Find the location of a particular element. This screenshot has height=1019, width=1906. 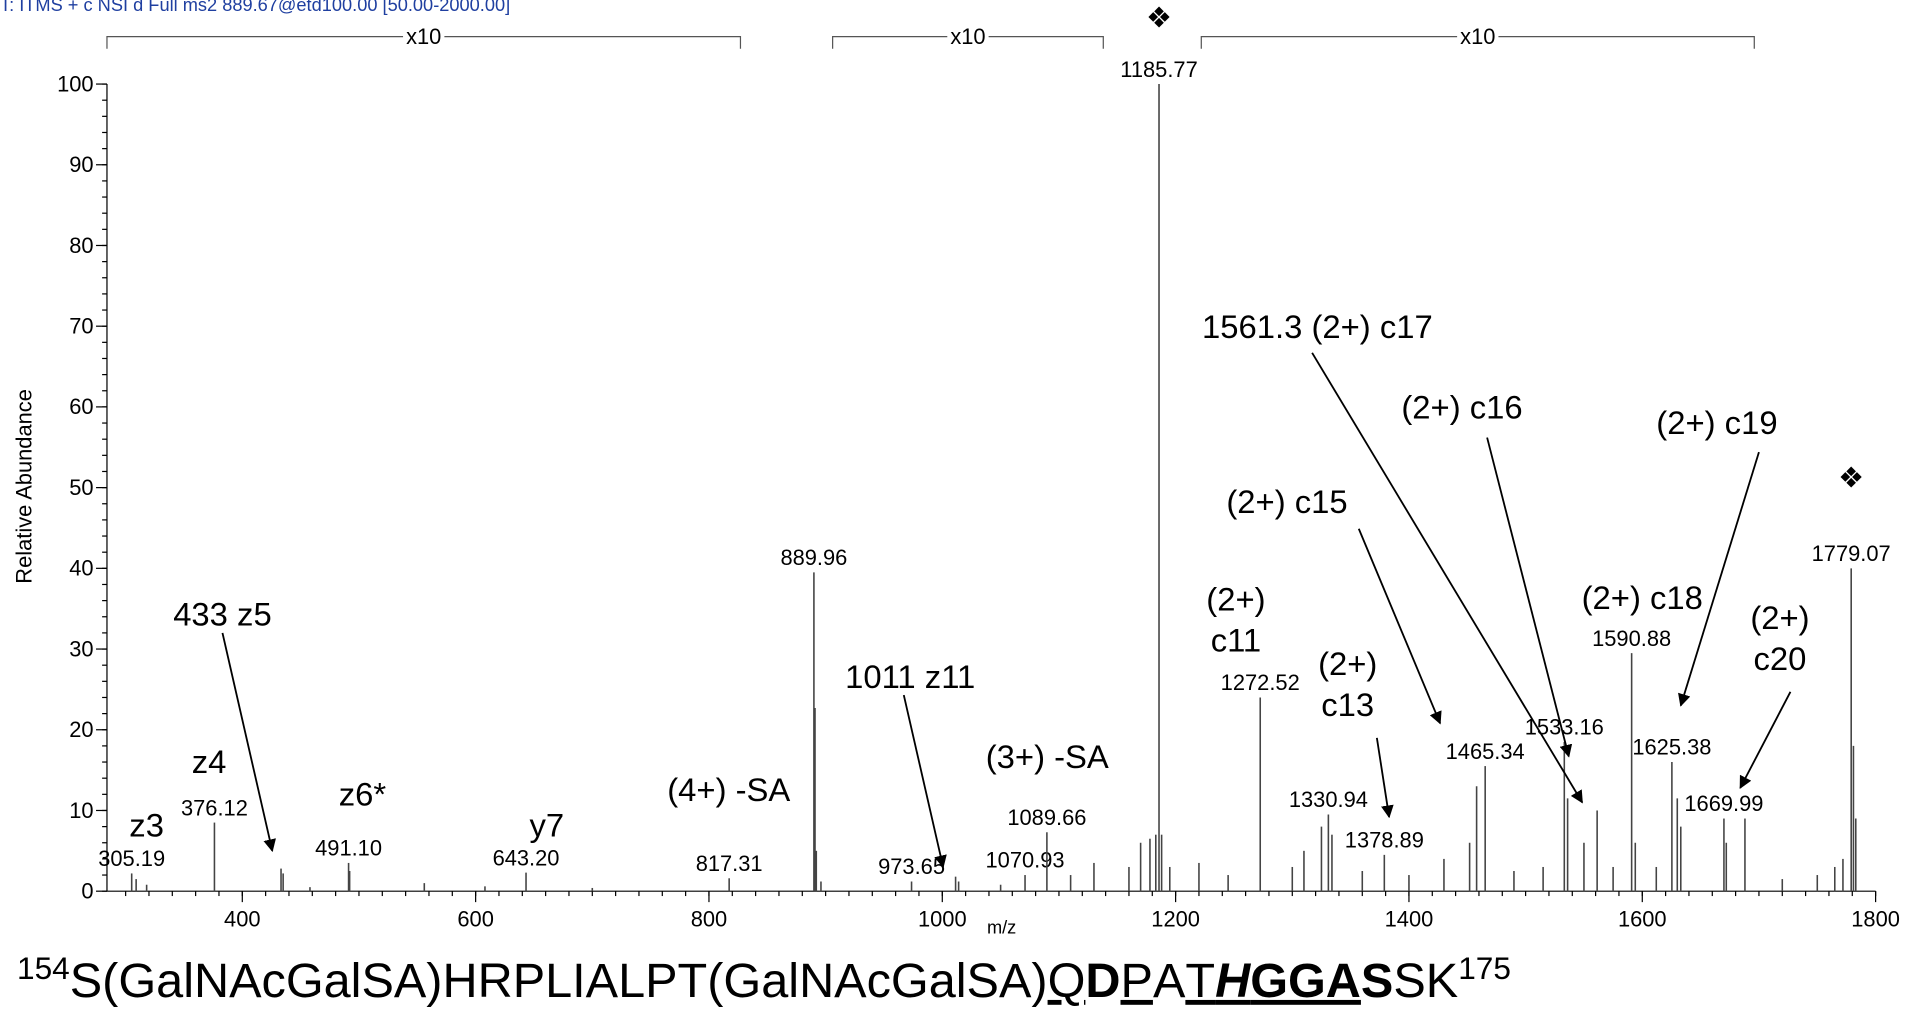

sequence-segment: GGA is located at coordinates (1305, 981).